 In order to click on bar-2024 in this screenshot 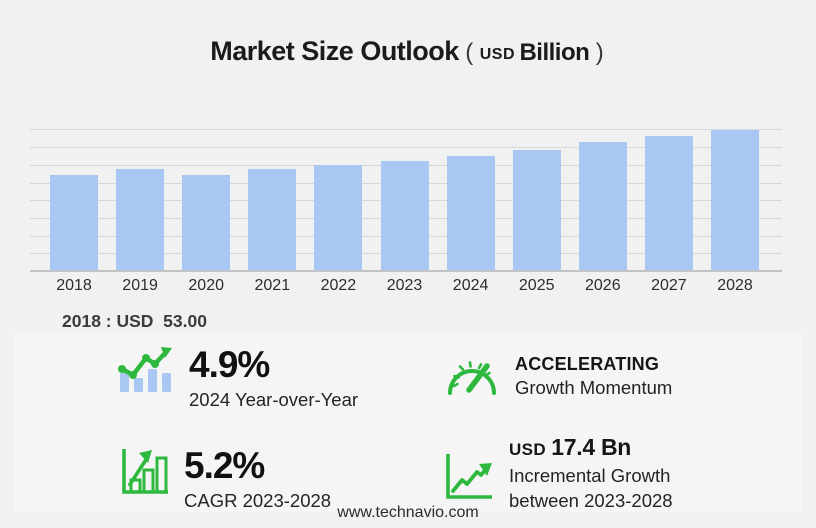, I will do `click(470, 212)`.